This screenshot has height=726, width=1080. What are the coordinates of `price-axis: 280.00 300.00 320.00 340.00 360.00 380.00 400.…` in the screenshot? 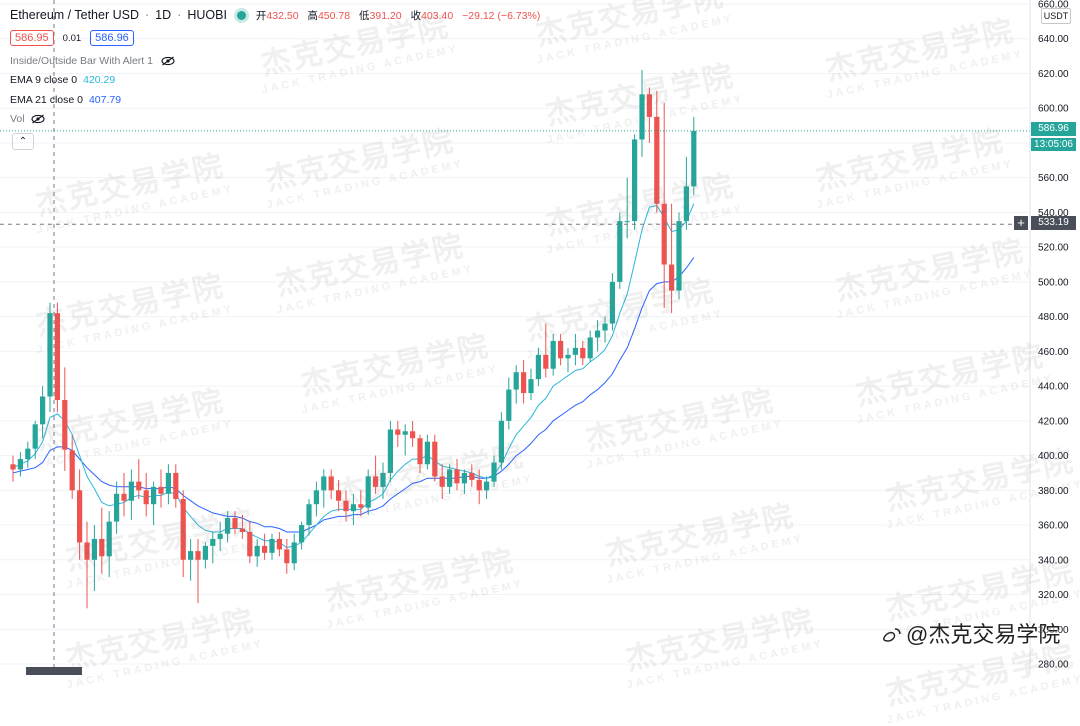 It's located at (1053, 335).